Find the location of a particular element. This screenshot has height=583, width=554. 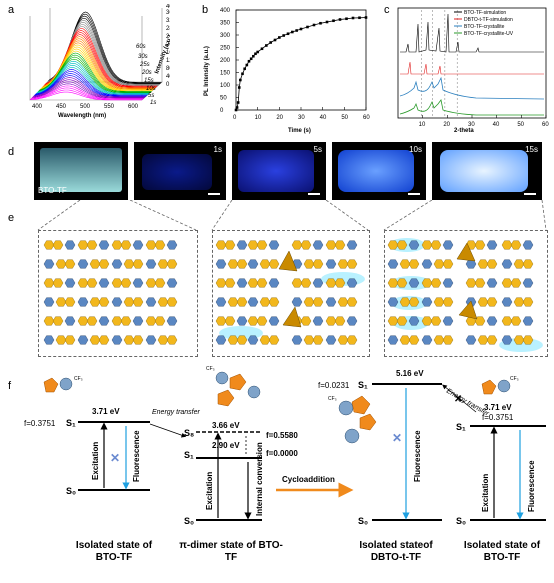

photo-15s: 15s is located at coordinates (487, 171).